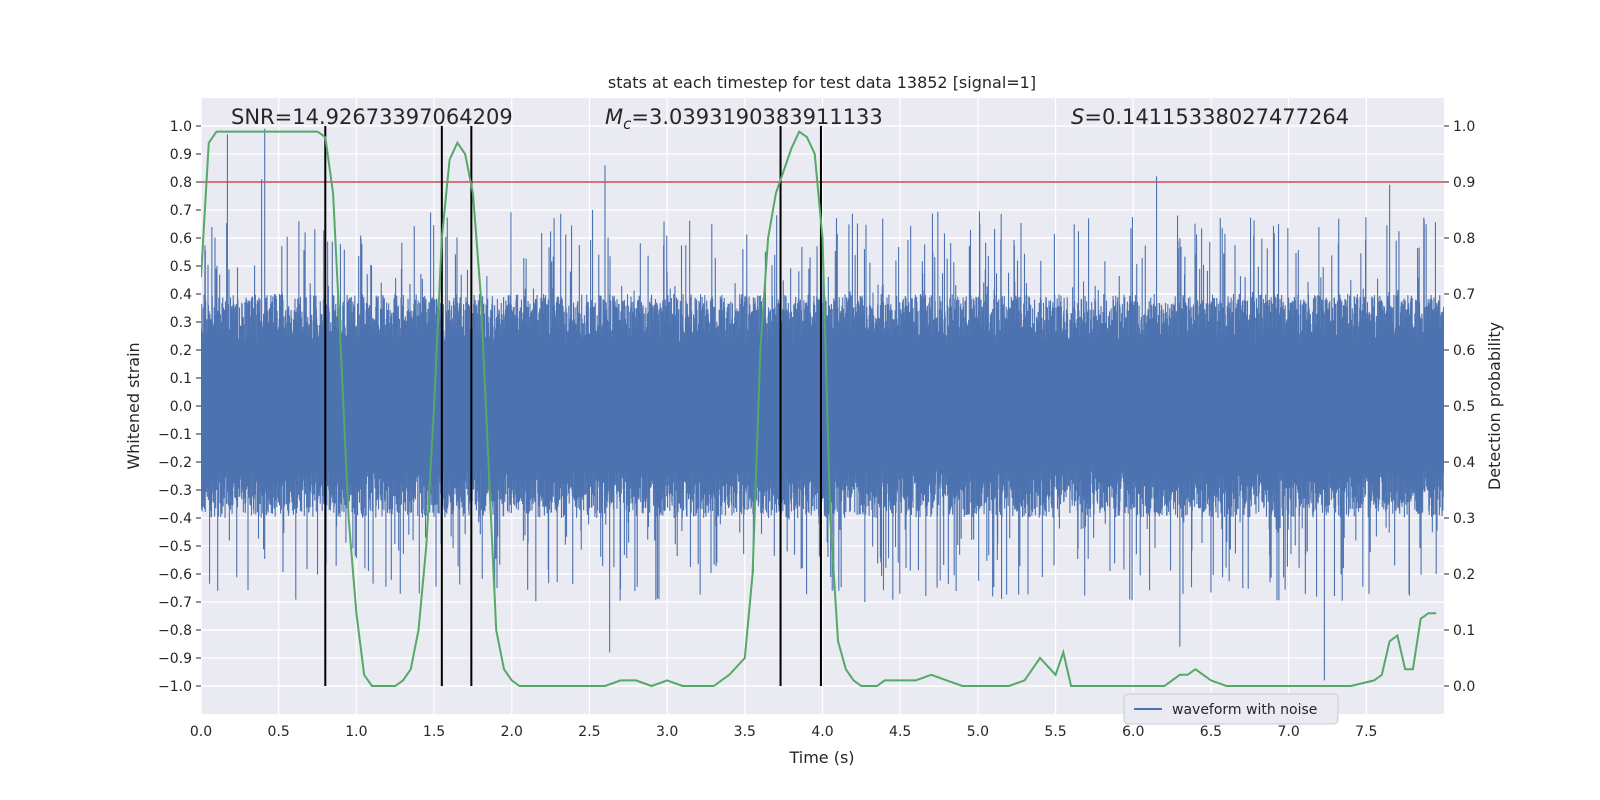 The height and width of the screenshot is (800, 1600). What do you see at coordinates (181, 183) in the screenshot?
I see `y-tick-label: 0.8` at bounding box center [181, 183].